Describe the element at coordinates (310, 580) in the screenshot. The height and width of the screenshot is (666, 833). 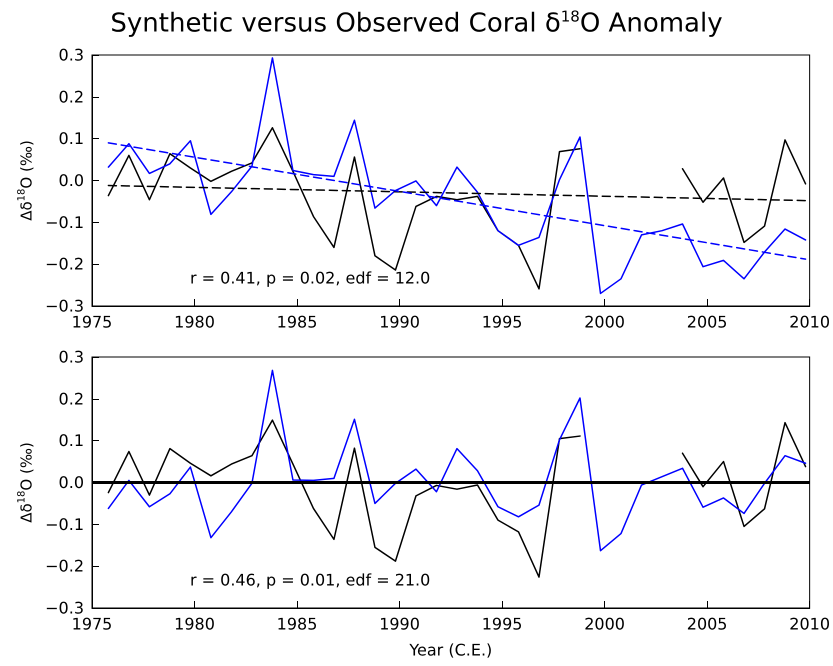
I see `annotation: r = 0.46, p = 0.01, edf = 21.0` at that location.